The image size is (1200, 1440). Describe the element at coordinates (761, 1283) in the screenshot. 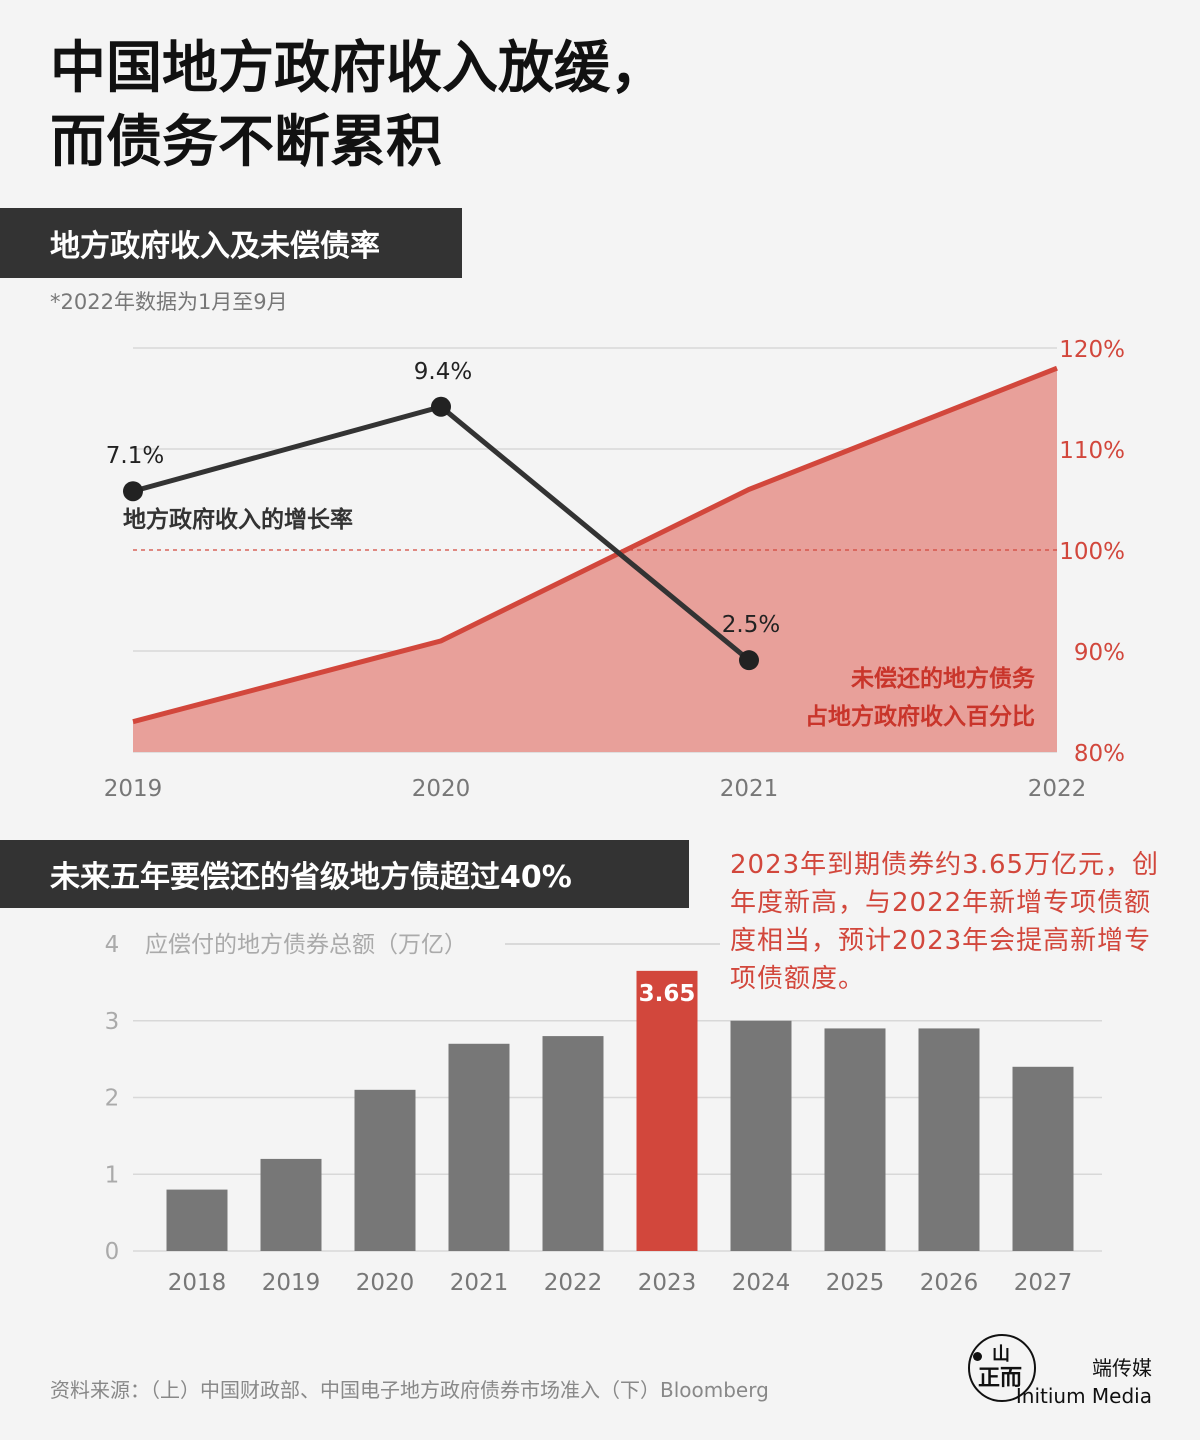

I see `x-axis-tick-label: 2024` at that location.